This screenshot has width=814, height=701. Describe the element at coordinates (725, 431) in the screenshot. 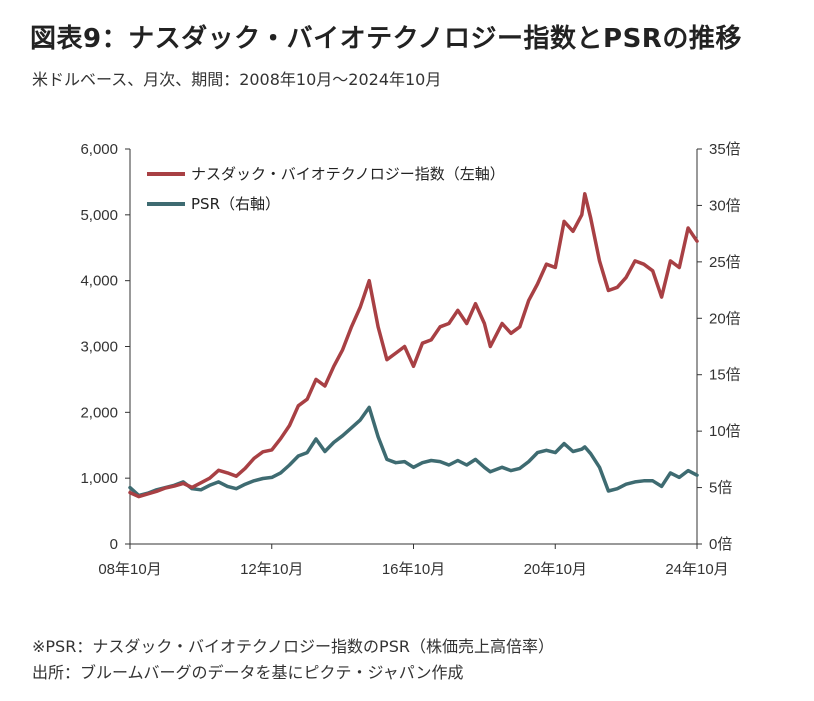

I see `right-tick-label: 10倍` at that location.